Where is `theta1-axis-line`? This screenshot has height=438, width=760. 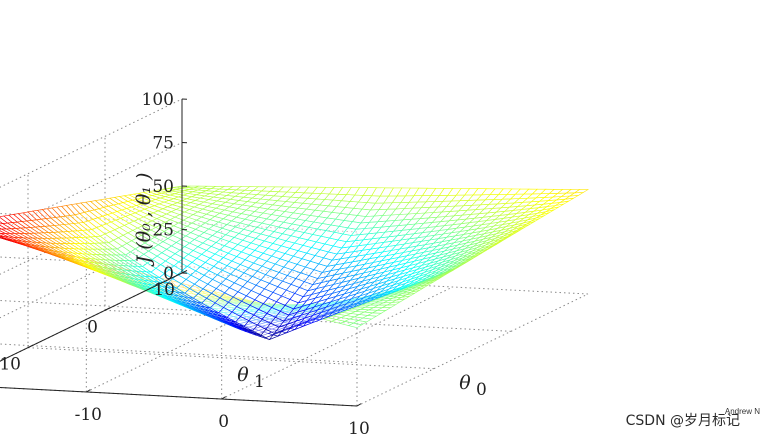 theta1-axis-line is located at coordinates (91, 317).